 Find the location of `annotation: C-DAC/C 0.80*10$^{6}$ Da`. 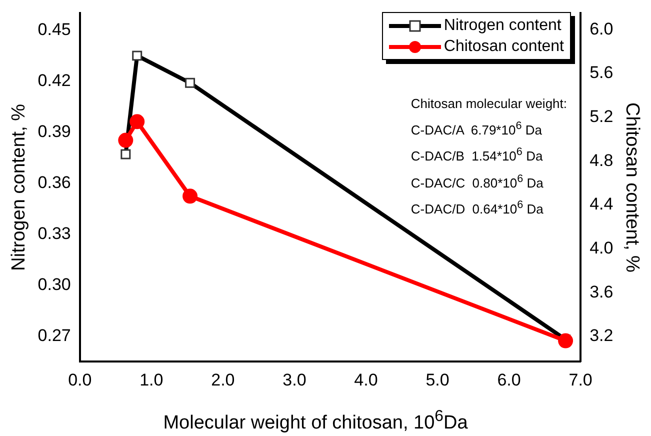

annotation: C-DAC/C 0.80*10$^{6}$ Da is located at coordinates (477, 182).